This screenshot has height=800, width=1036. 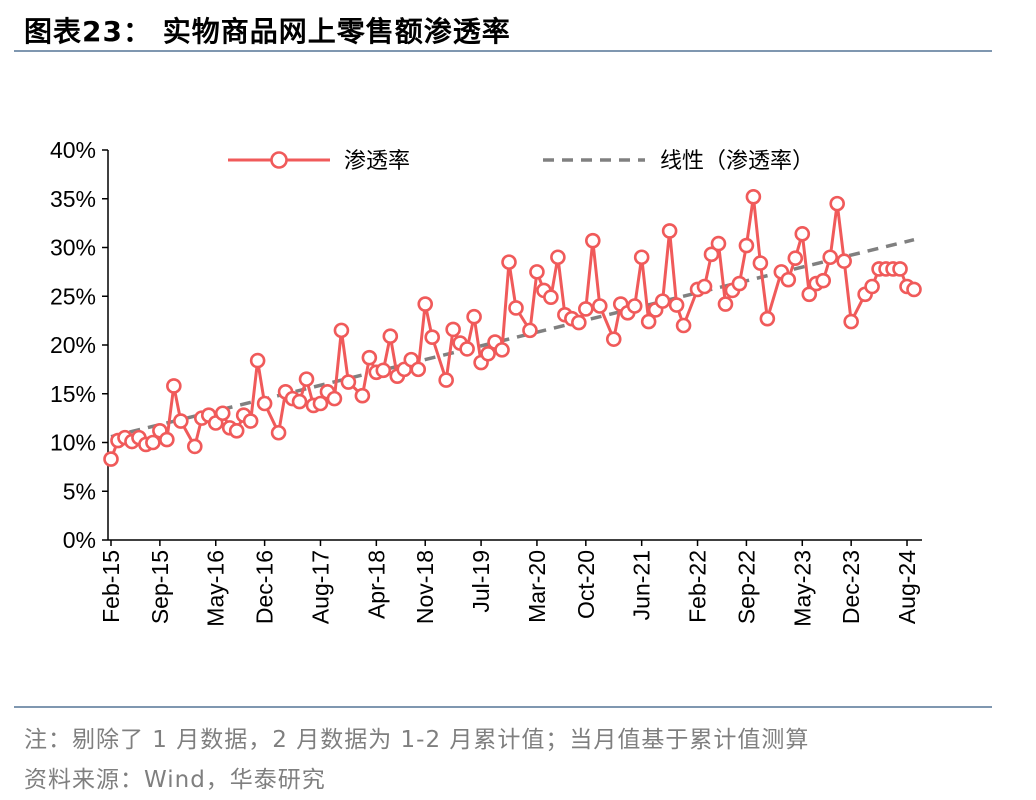 What do you see at coordinates (537, 586) in the screenshot?
I see `x-tick-label: Mar-20` at bounding box center [537, 586].